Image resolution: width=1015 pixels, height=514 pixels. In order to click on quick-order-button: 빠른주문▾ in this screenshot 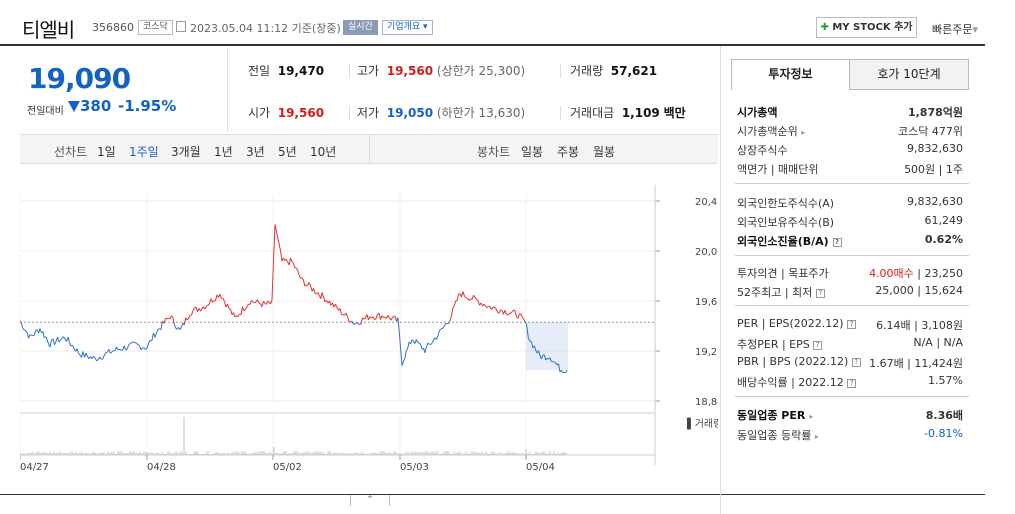, I will do `click(955, 29)`.